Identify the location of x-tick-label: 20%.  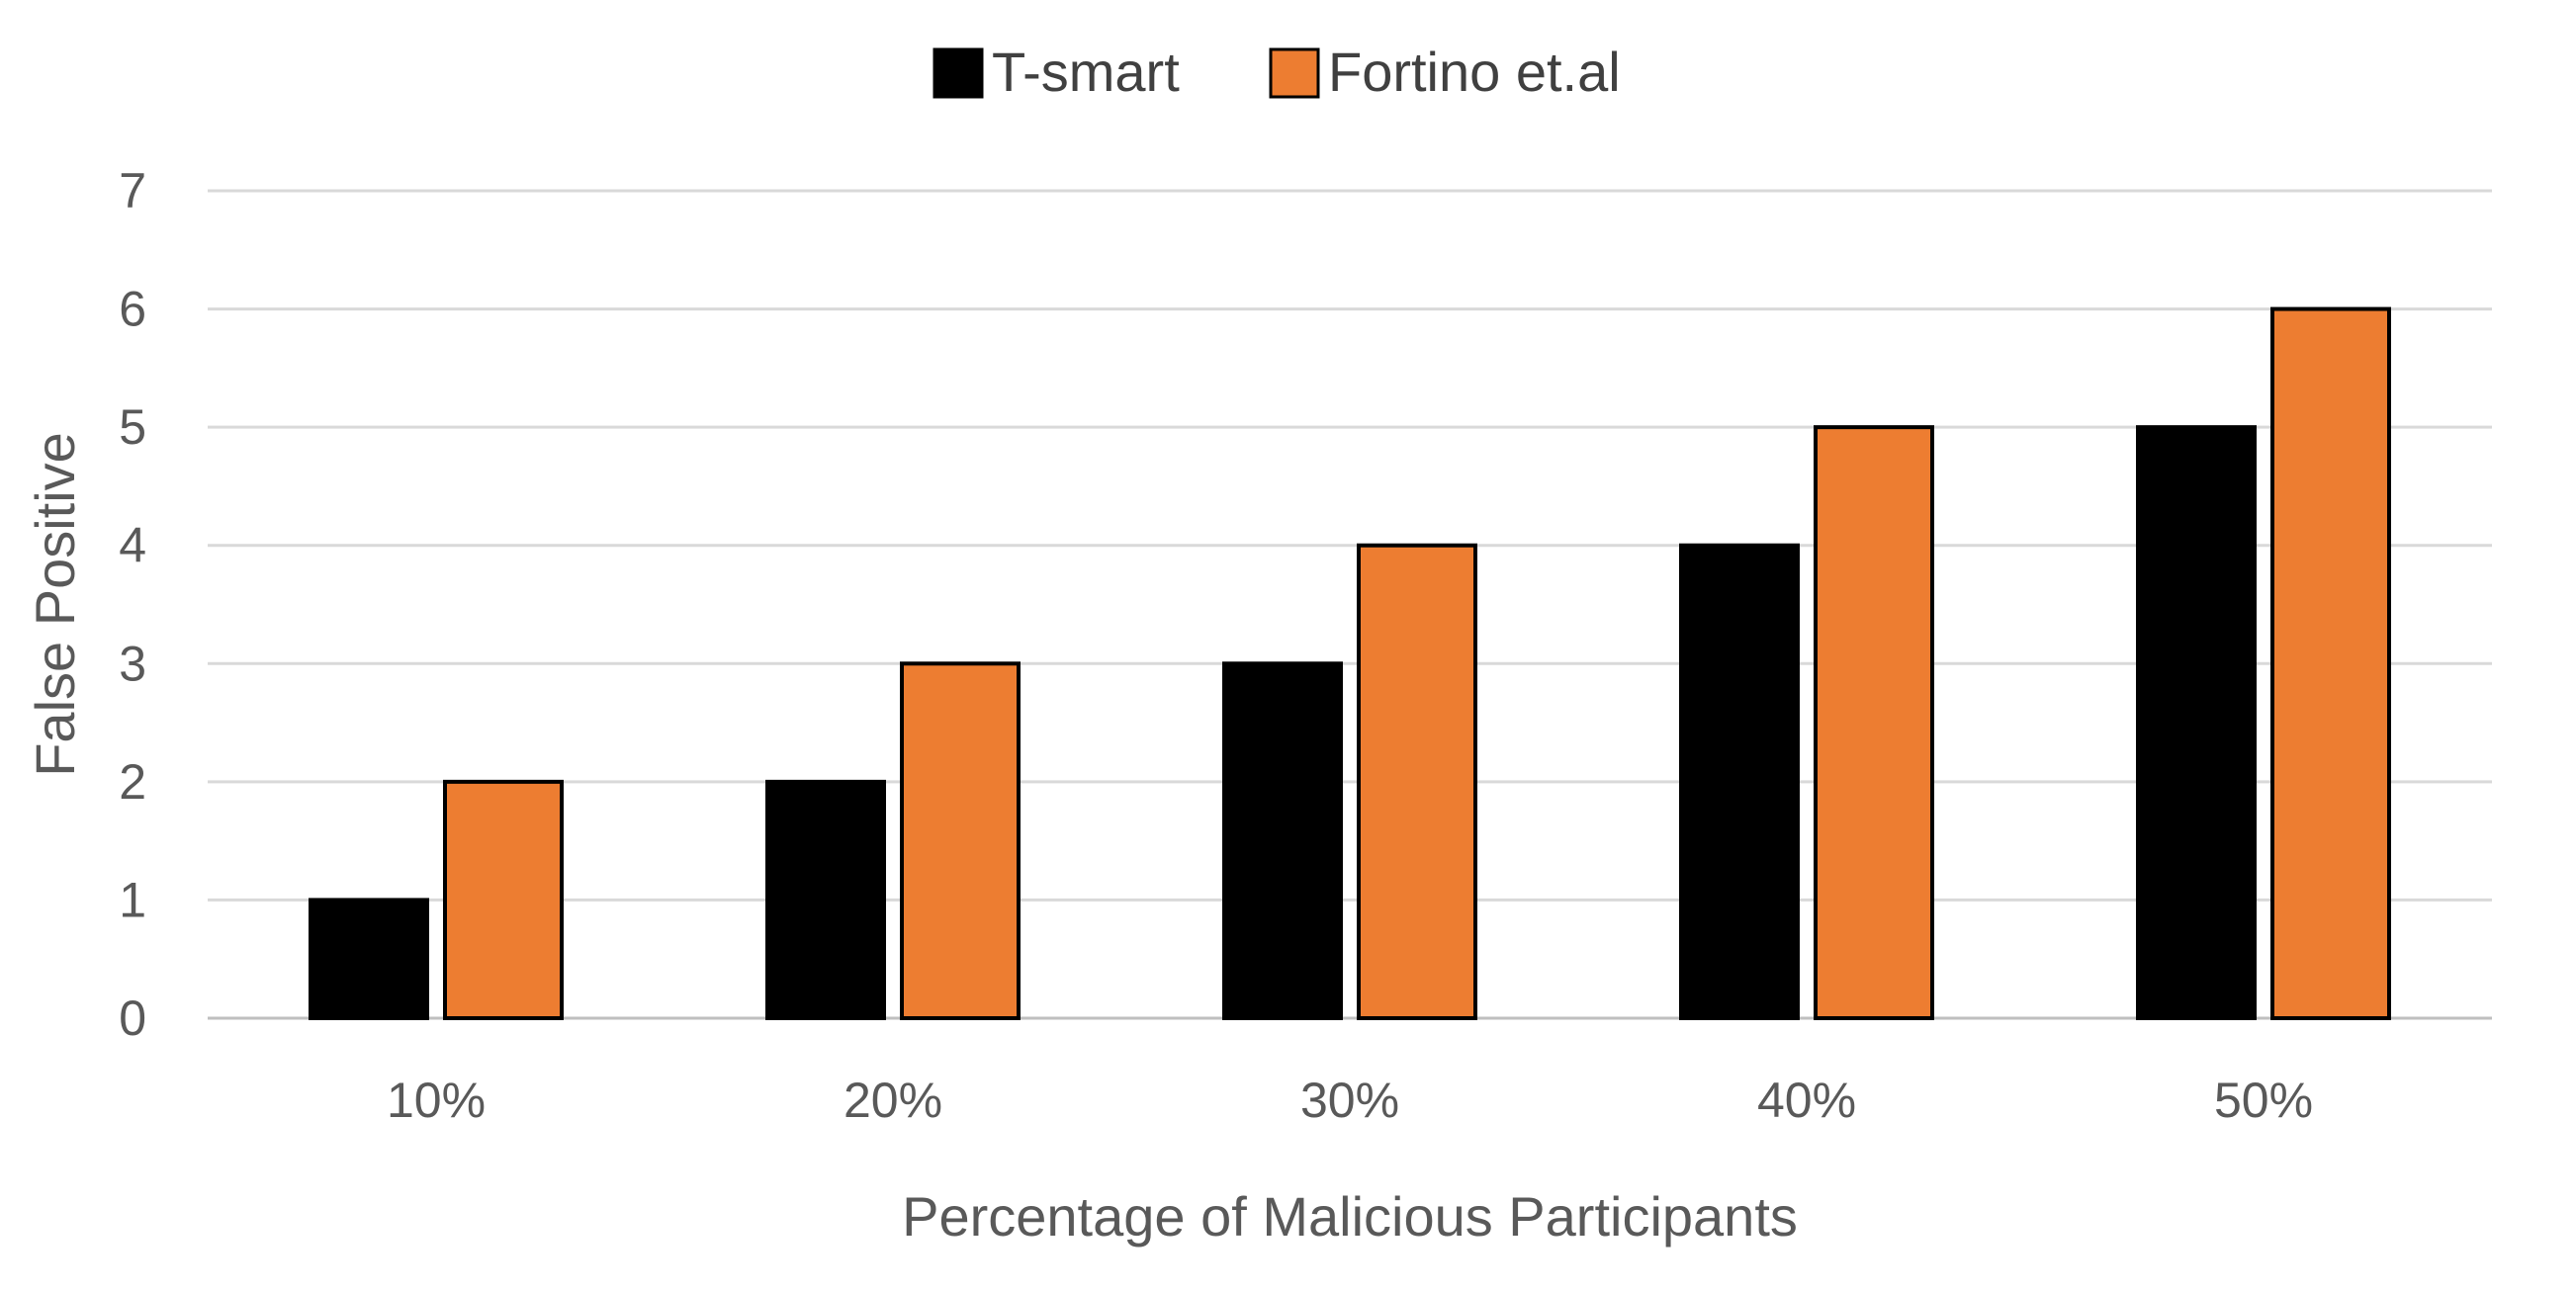
(893, 1100).